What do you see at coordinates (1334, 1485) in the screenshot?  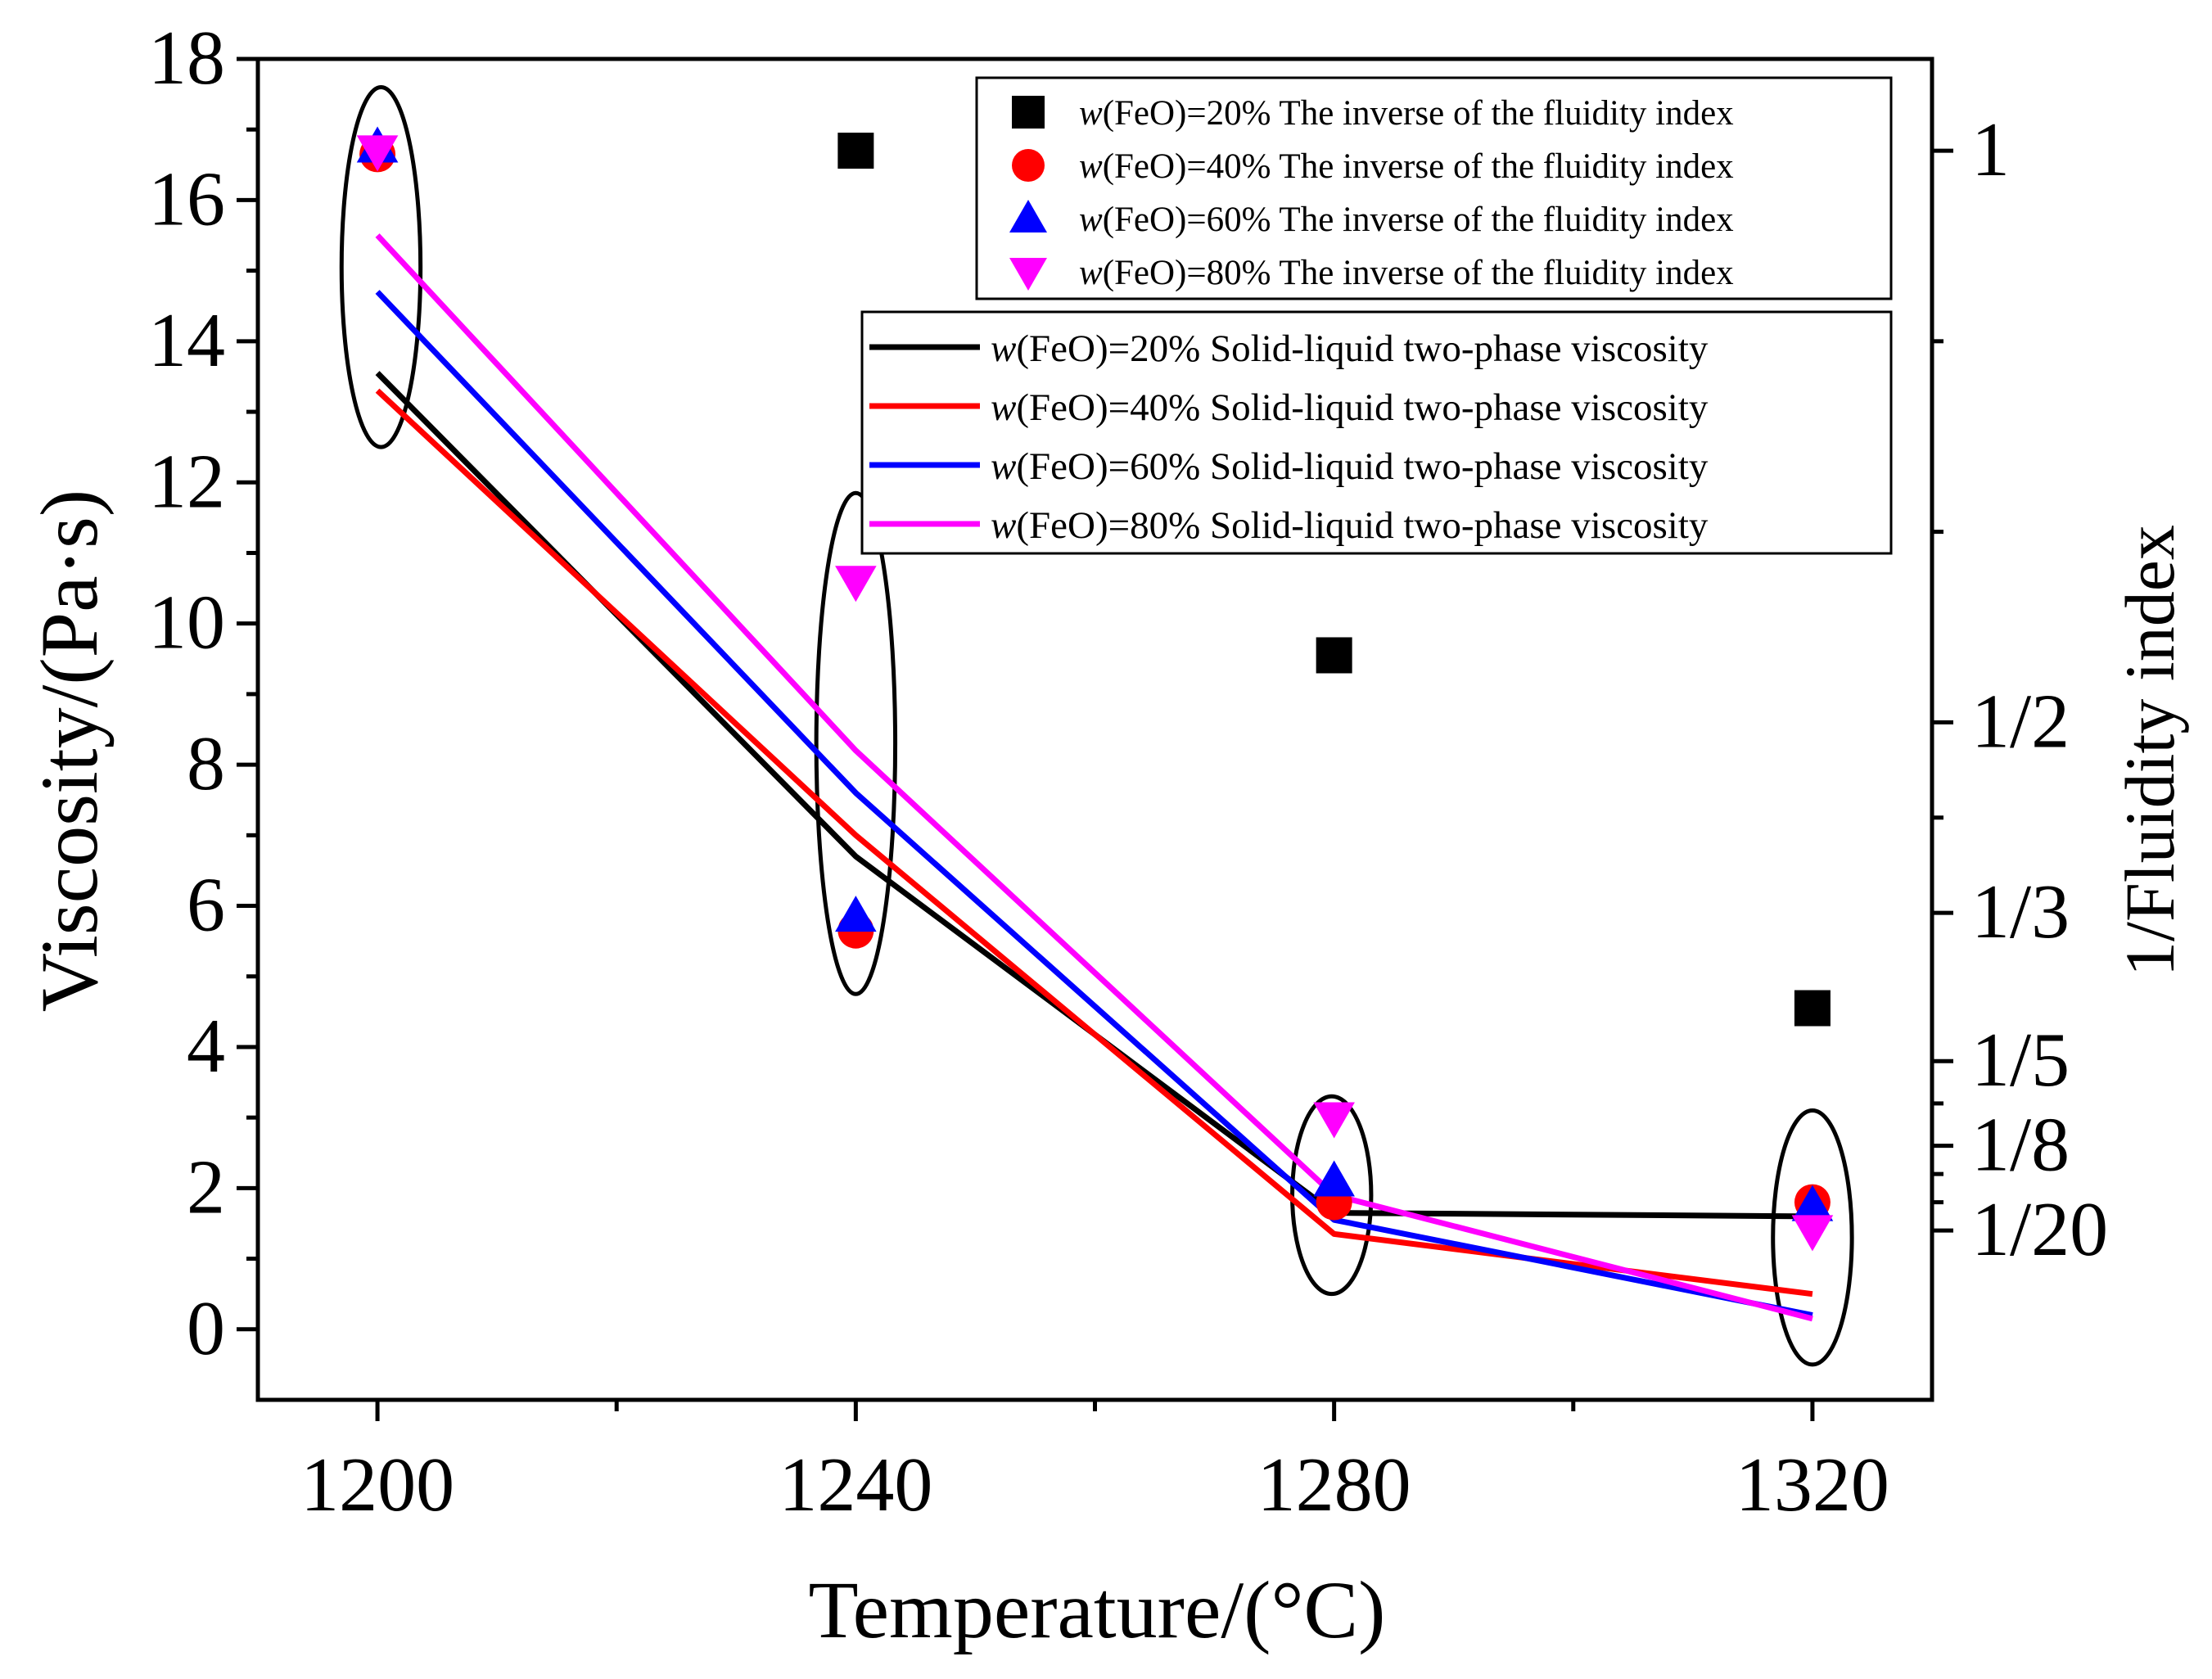 I see `x-tick-label-1280: 1280` at bounding box center [1334, 1485].